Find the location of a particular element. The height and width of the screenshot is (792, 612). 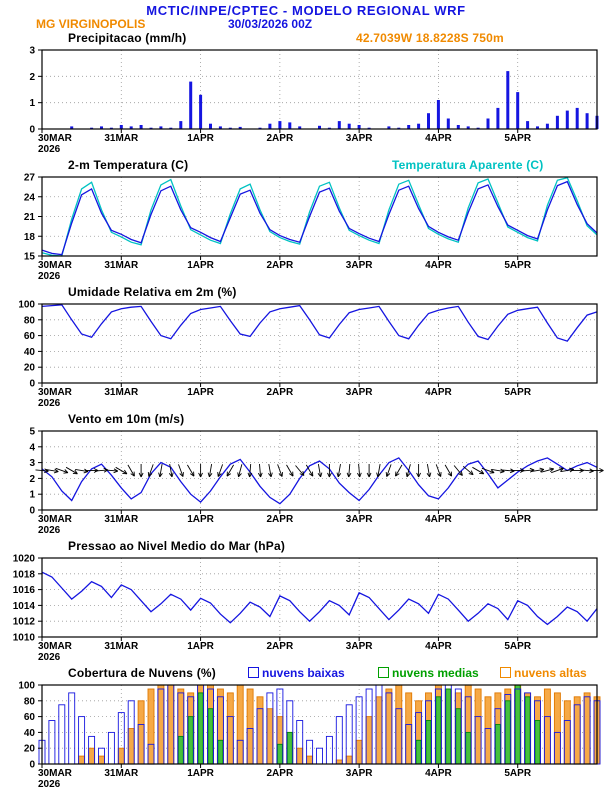

svg-text: 21 is located at coordinates (30, 217).